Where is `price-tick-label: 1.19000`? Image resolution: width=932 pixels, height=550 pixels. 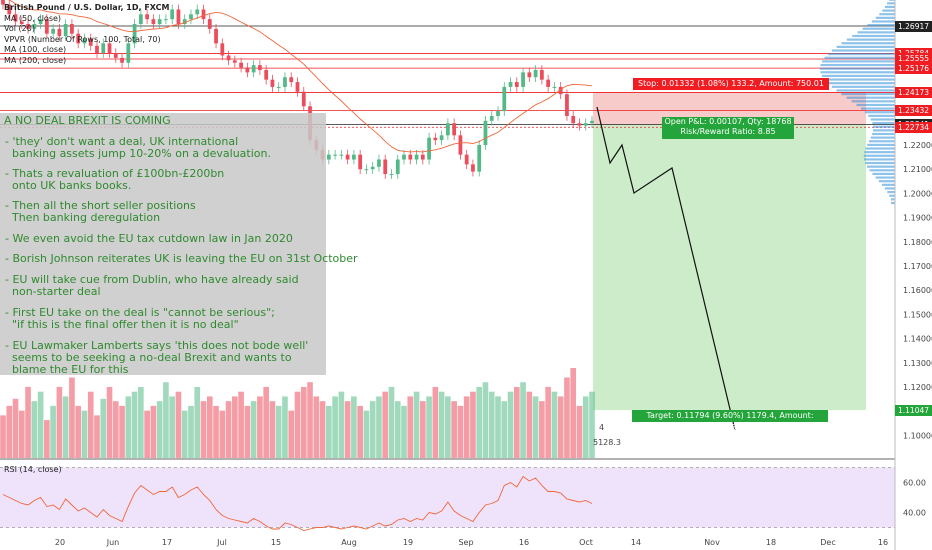
price-tick-label: 1.19000 is located at coordinates (917, 218).